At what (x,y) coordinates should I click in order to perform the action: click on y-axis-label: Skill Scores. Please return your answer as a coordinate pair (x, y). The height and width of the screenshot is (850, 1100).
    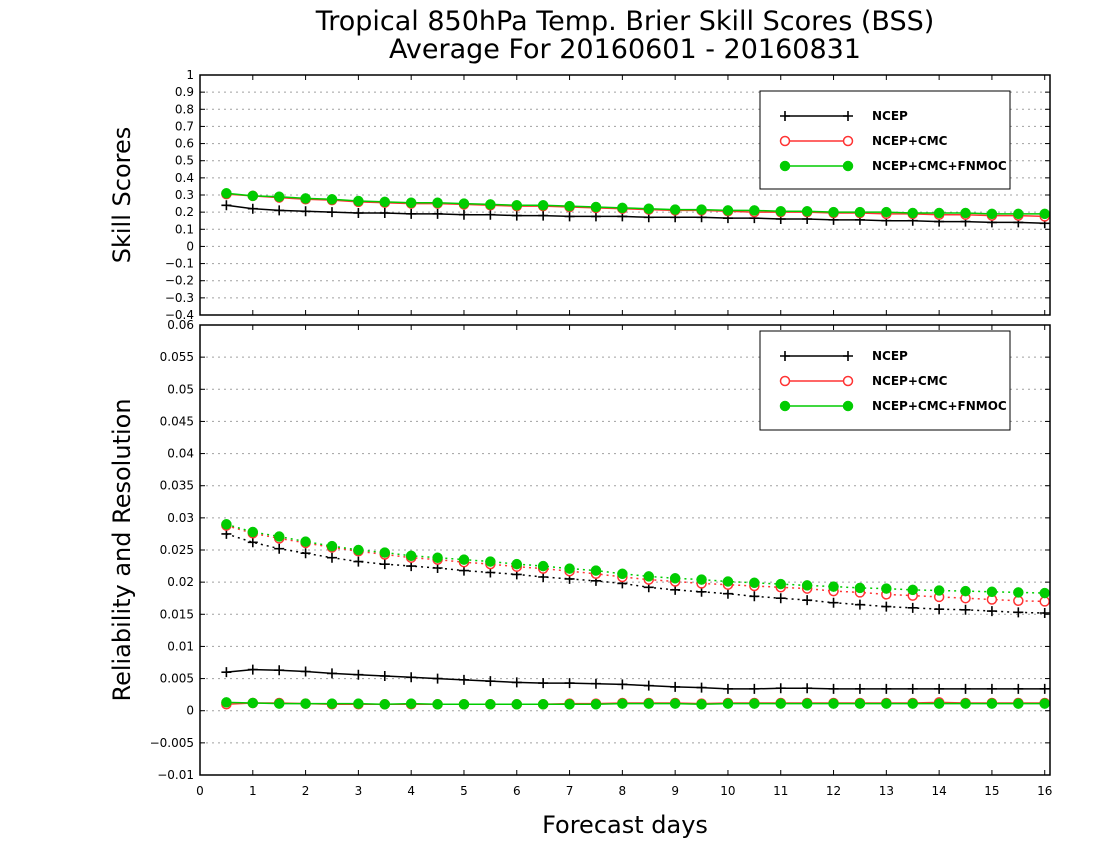
    Looking at the image, I should click on (122, 195).